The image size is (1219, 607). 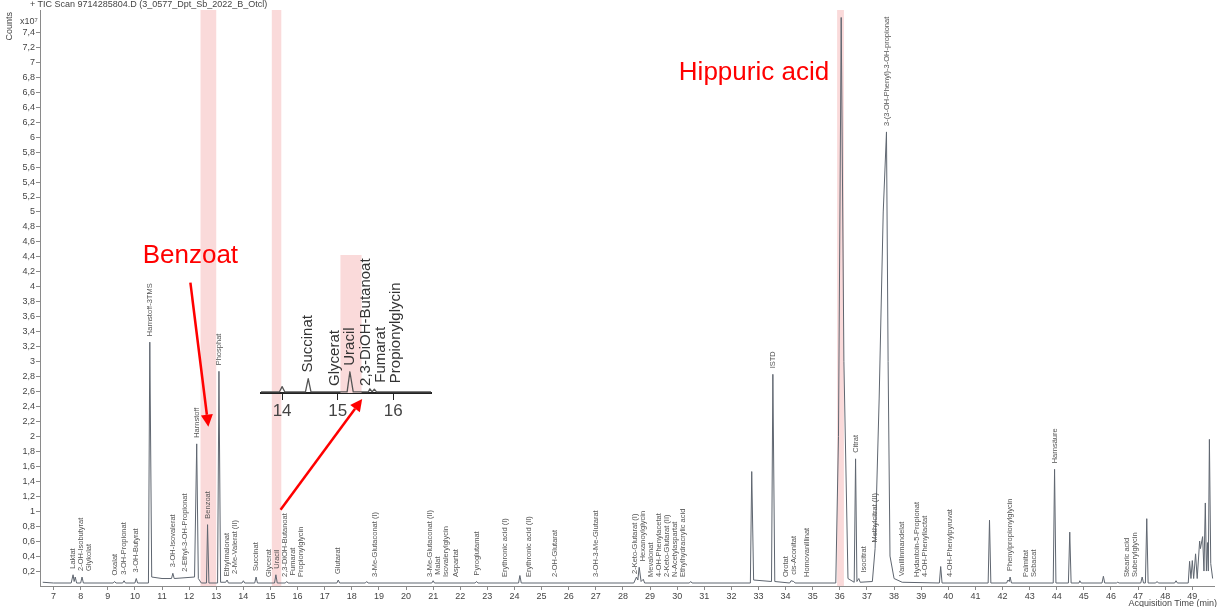 What do you see at coordinates (349, 346) in the screenshot?
I see `annotation: Uracil` at bounding box center [349, 346].